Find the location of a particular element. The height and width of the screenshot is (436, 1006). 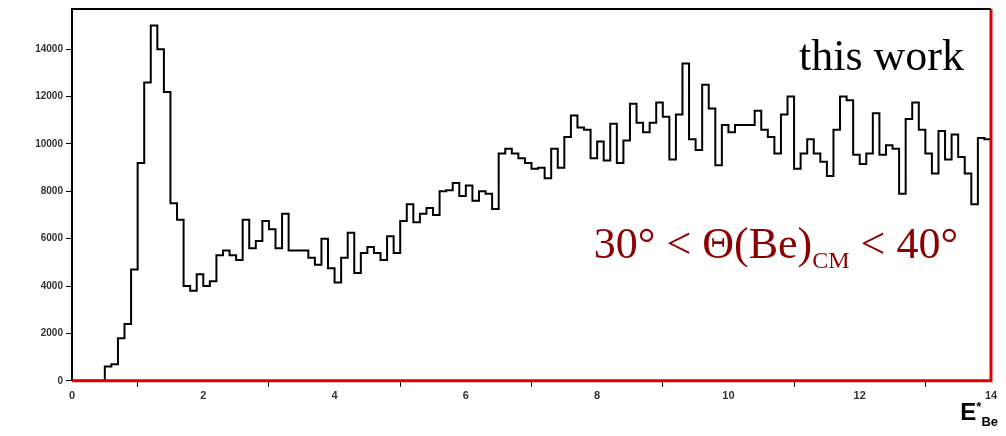

y-tick-label: 0 is located at coordinates (60, 380).